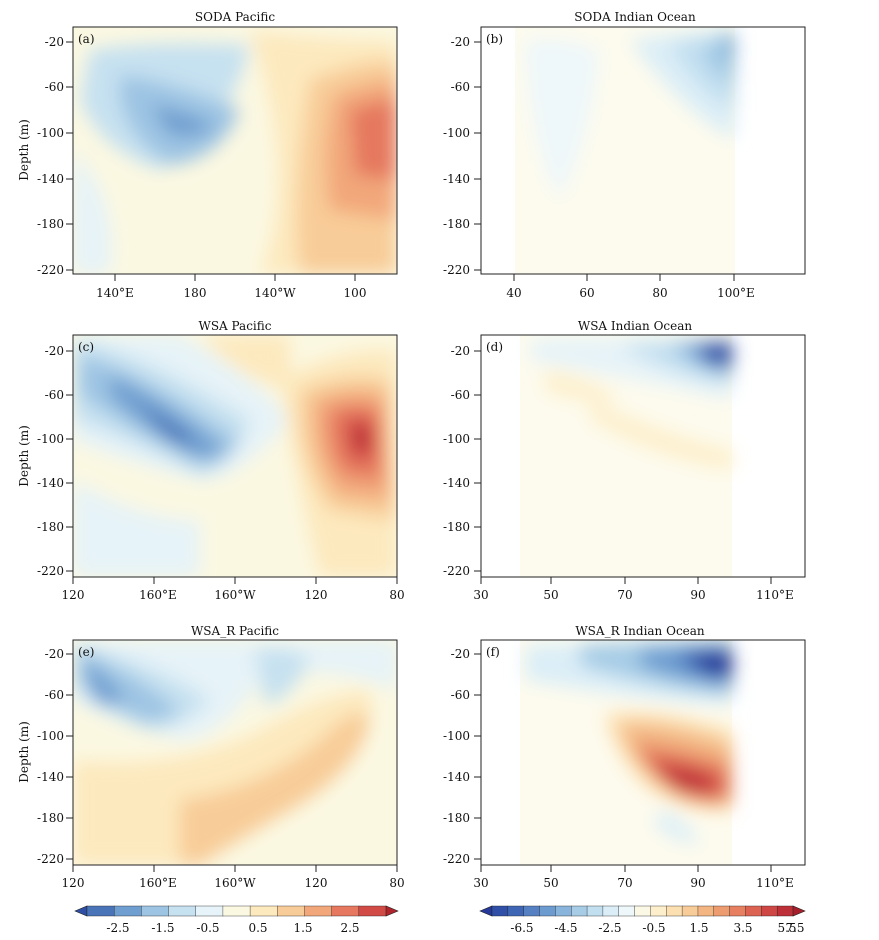 Image resolution: width=879 pixels, height=940 pixels. Describe the element at coordinates (396, 595) in the screenshot. I see `panel-c-xtick-4: 80` at that location.